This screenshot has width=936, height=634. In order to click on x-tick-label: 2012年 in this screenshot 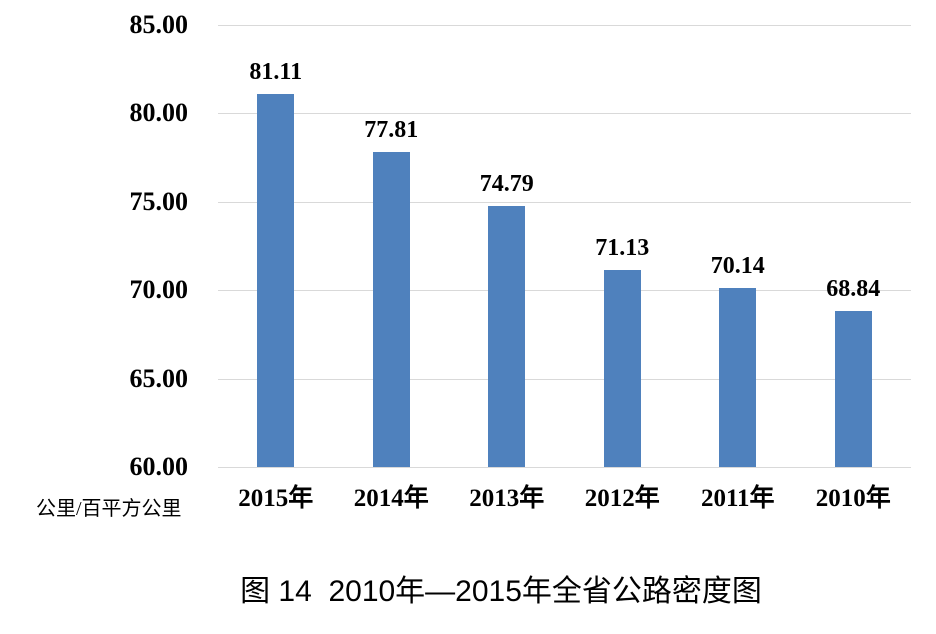, I will do `click(622, 498)`.